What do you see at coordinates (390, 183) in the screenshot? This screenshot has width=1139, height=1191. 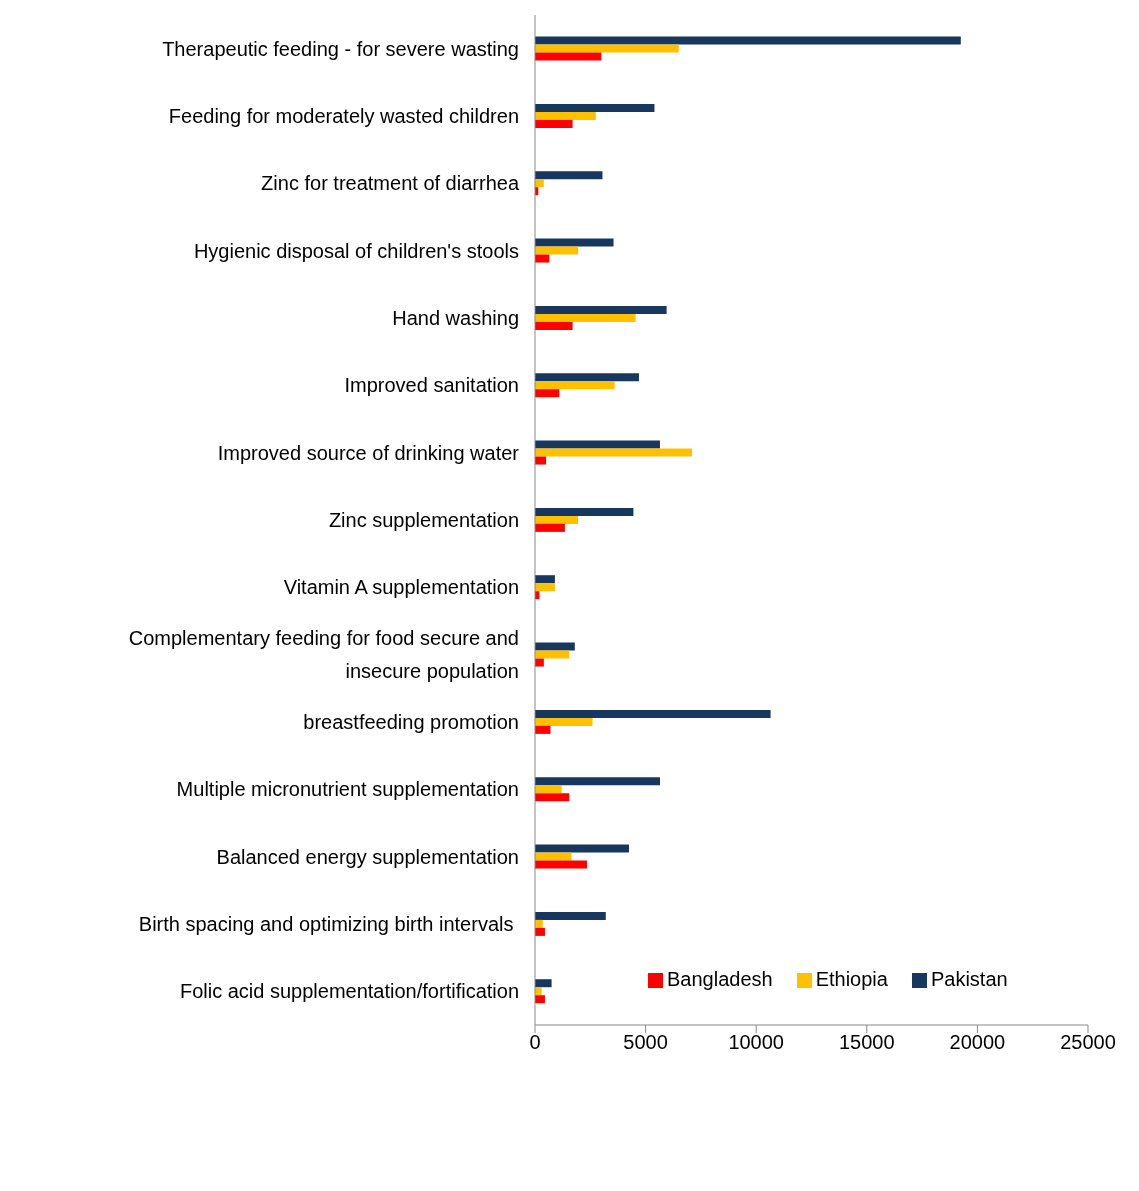 I see `y-tick-label: Zinc for treatment of diarrhea` at bounding box center [390, 183].